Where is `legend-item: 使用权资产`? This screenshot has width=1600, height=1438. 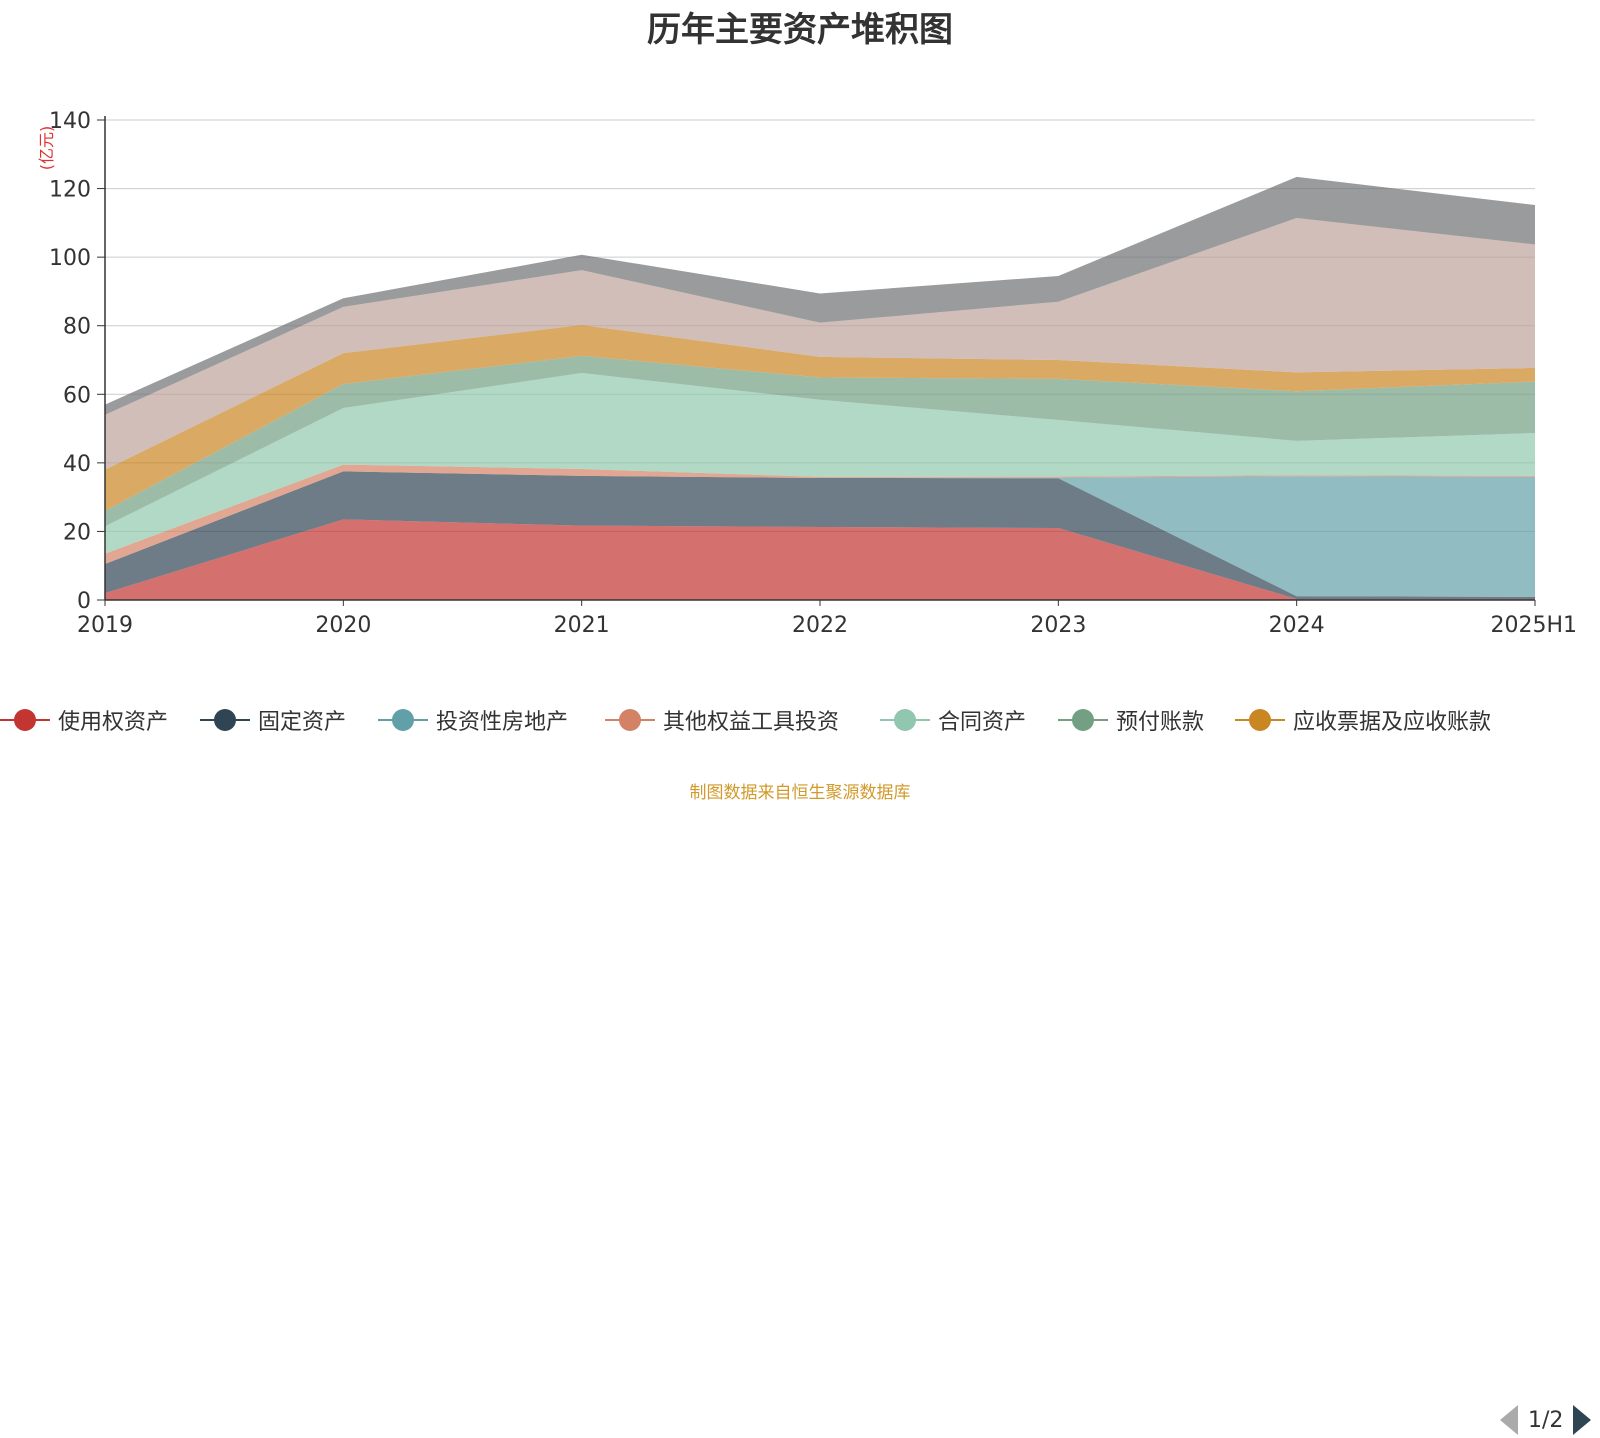
legend-item: 使用权资产 is located at coordinates (84, 720).